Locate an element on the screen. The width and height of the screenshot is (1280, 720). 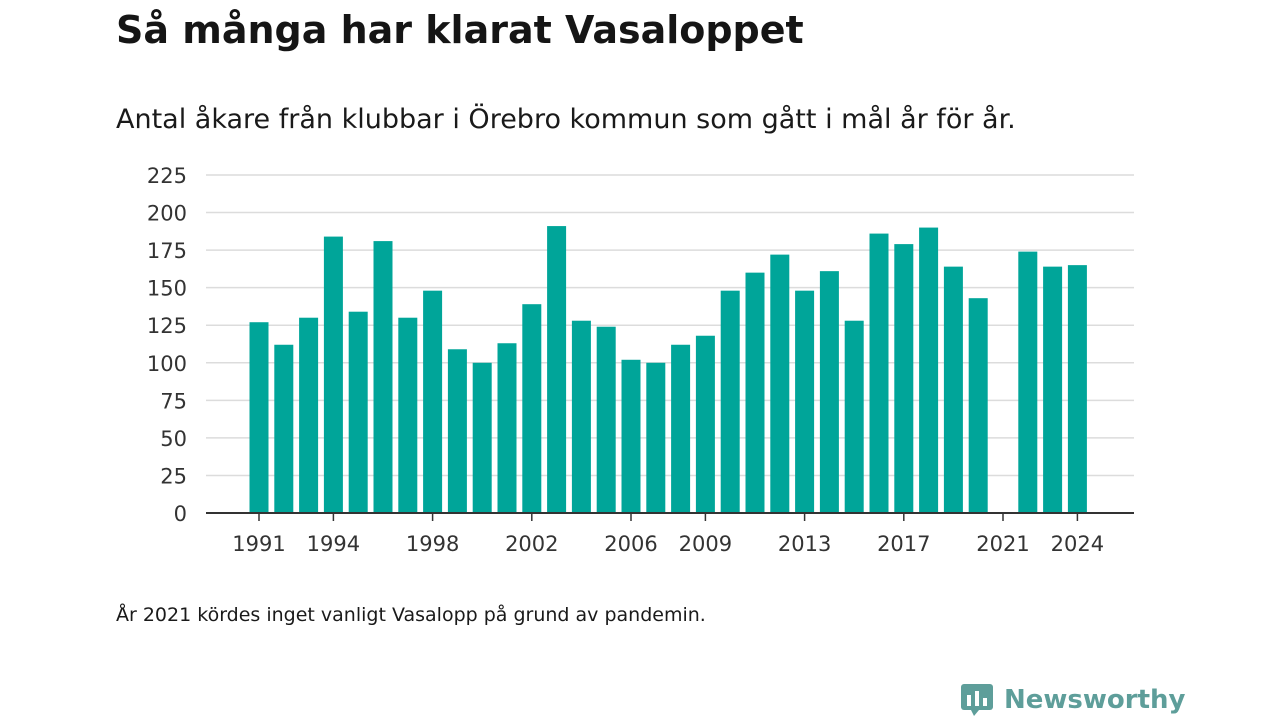
bar-2023 is located at coordinates (1053, 389).